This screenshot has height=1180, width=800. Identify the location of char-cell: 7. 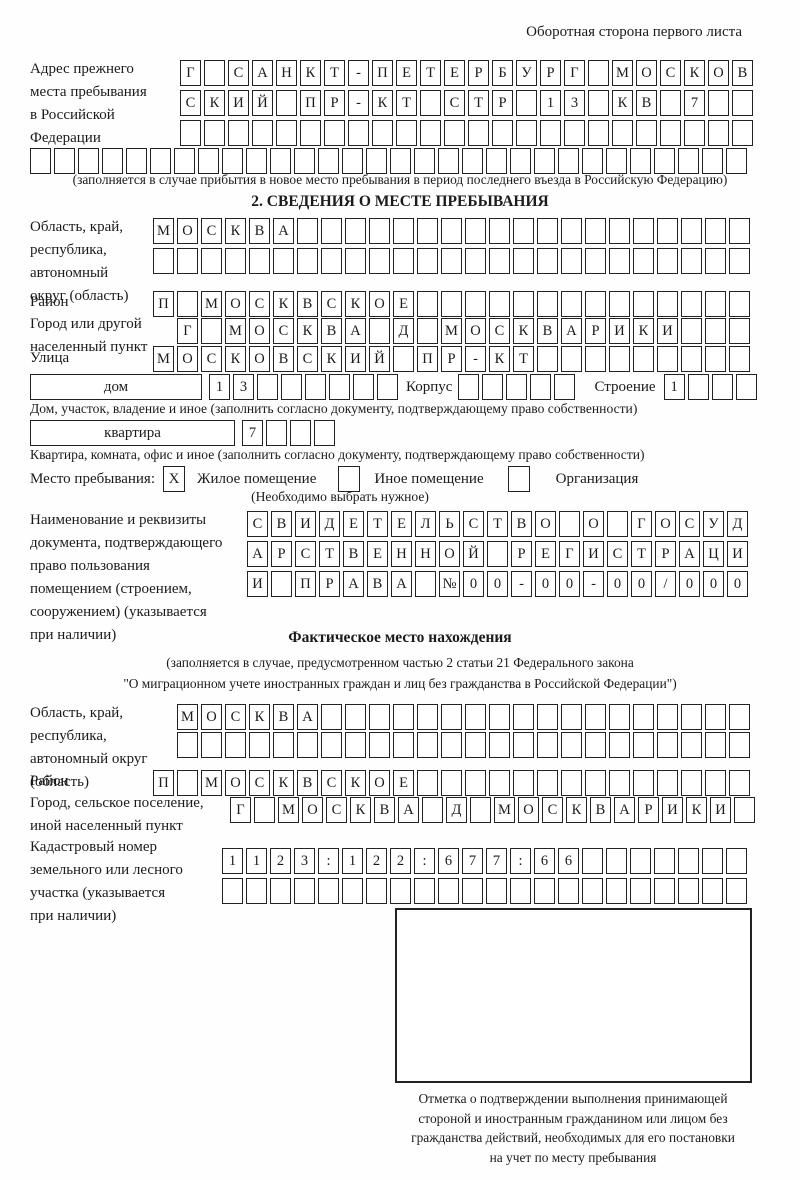
(252, 433).